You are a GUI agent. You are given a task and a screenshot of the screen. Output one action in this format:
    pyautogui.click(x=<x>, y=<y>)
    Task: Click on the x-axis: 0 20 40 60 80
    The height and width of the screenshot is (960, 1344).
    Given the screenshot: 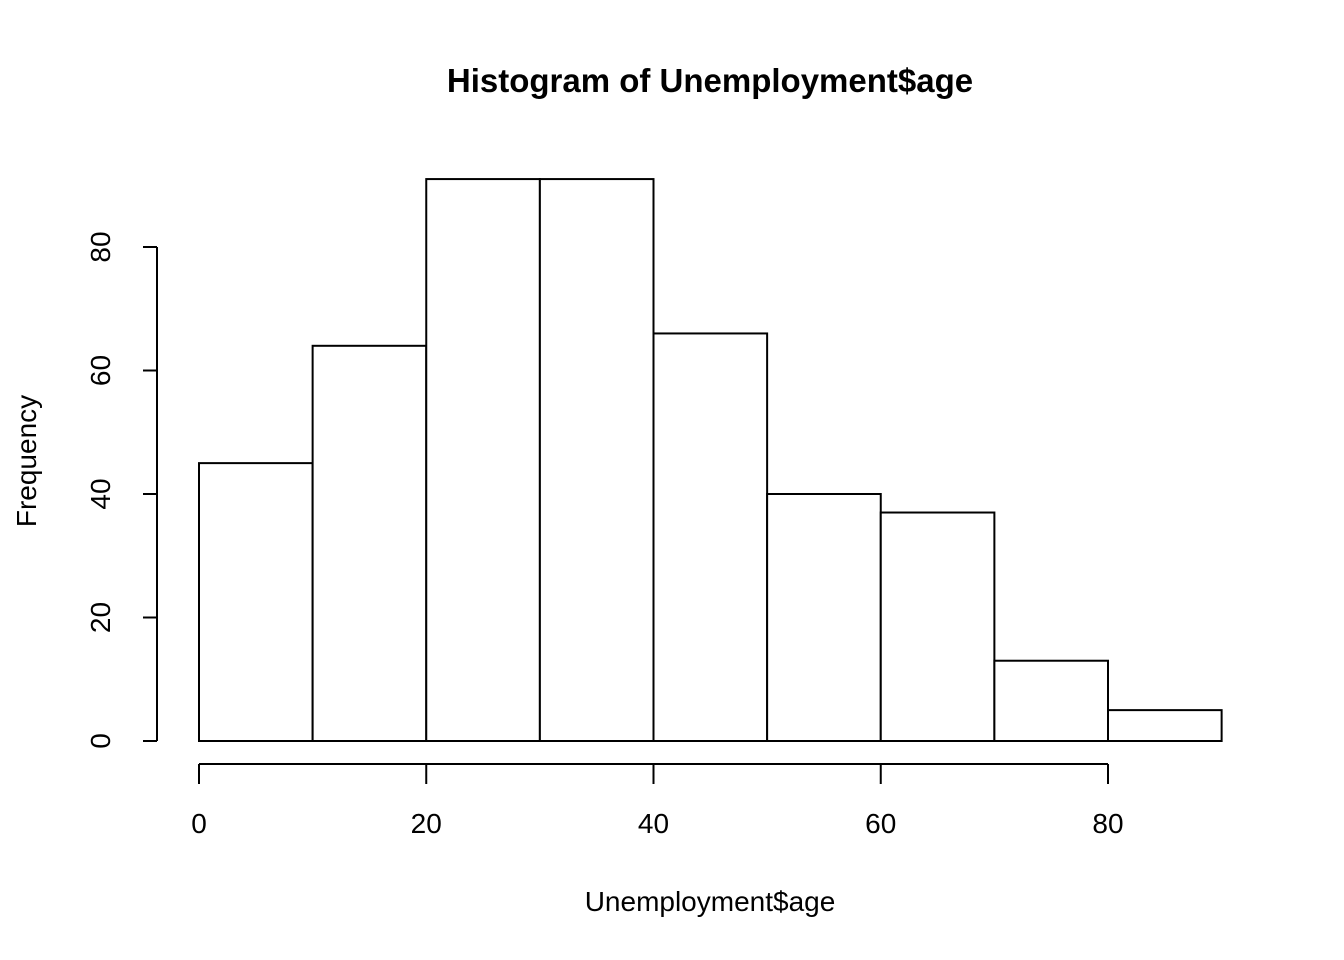 What is the action you would take?
    pyautogui.click(x=657, y=801)
    